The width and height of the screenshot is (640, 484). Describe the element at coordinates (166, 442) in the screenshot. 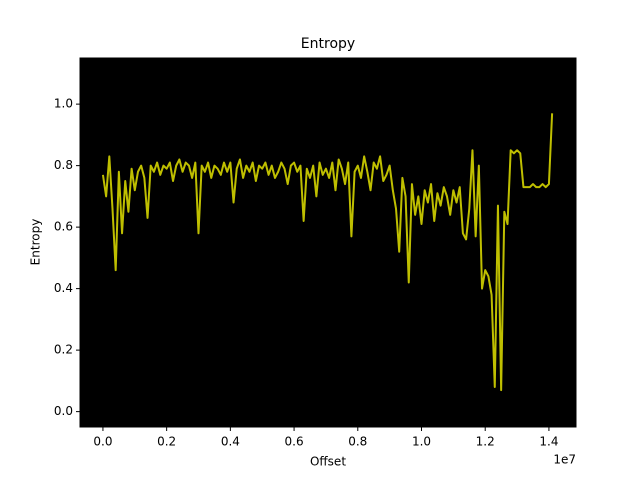

I see `x-tick-label: 0.2` at that location.